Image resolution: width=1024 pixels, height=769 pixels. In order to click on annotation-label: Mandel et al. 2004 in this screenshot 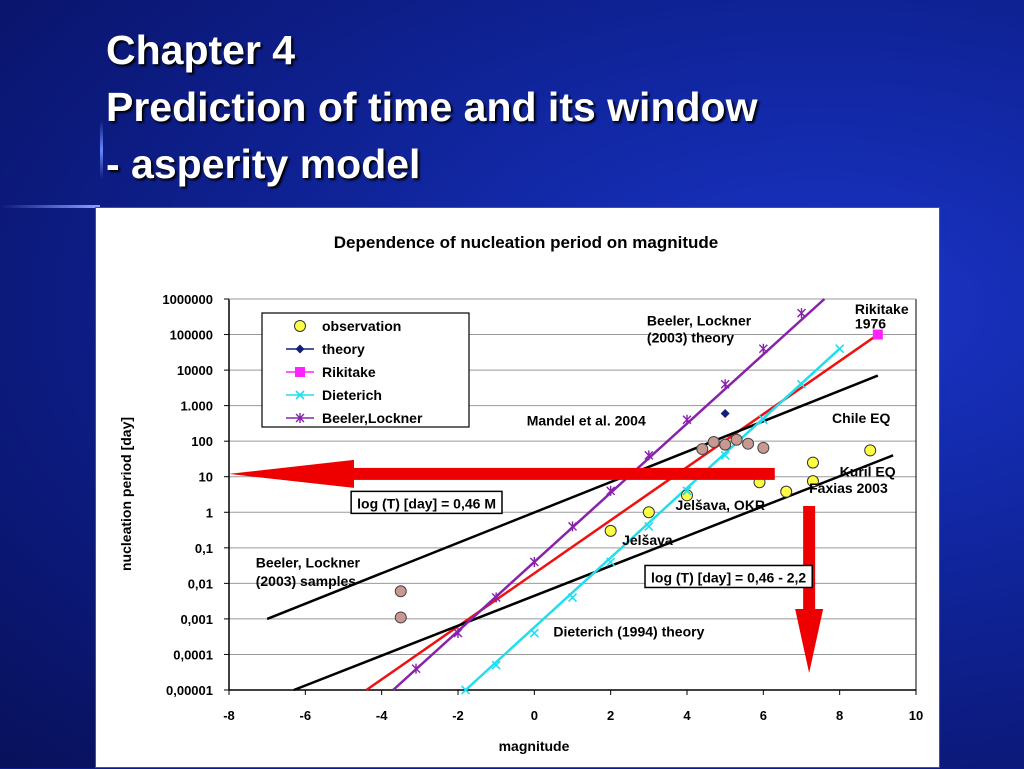, I will do `click(586, 420)`.